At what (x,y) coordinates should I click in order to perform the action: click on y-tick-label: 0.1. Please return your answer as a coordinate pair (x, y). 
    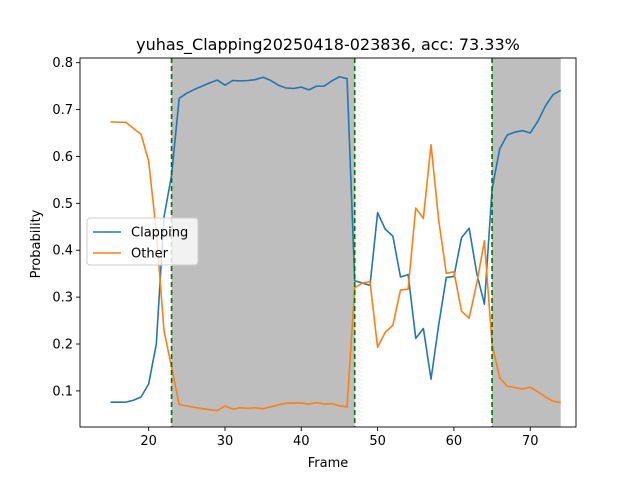
    Looking at the image, I should click on (62, 391).